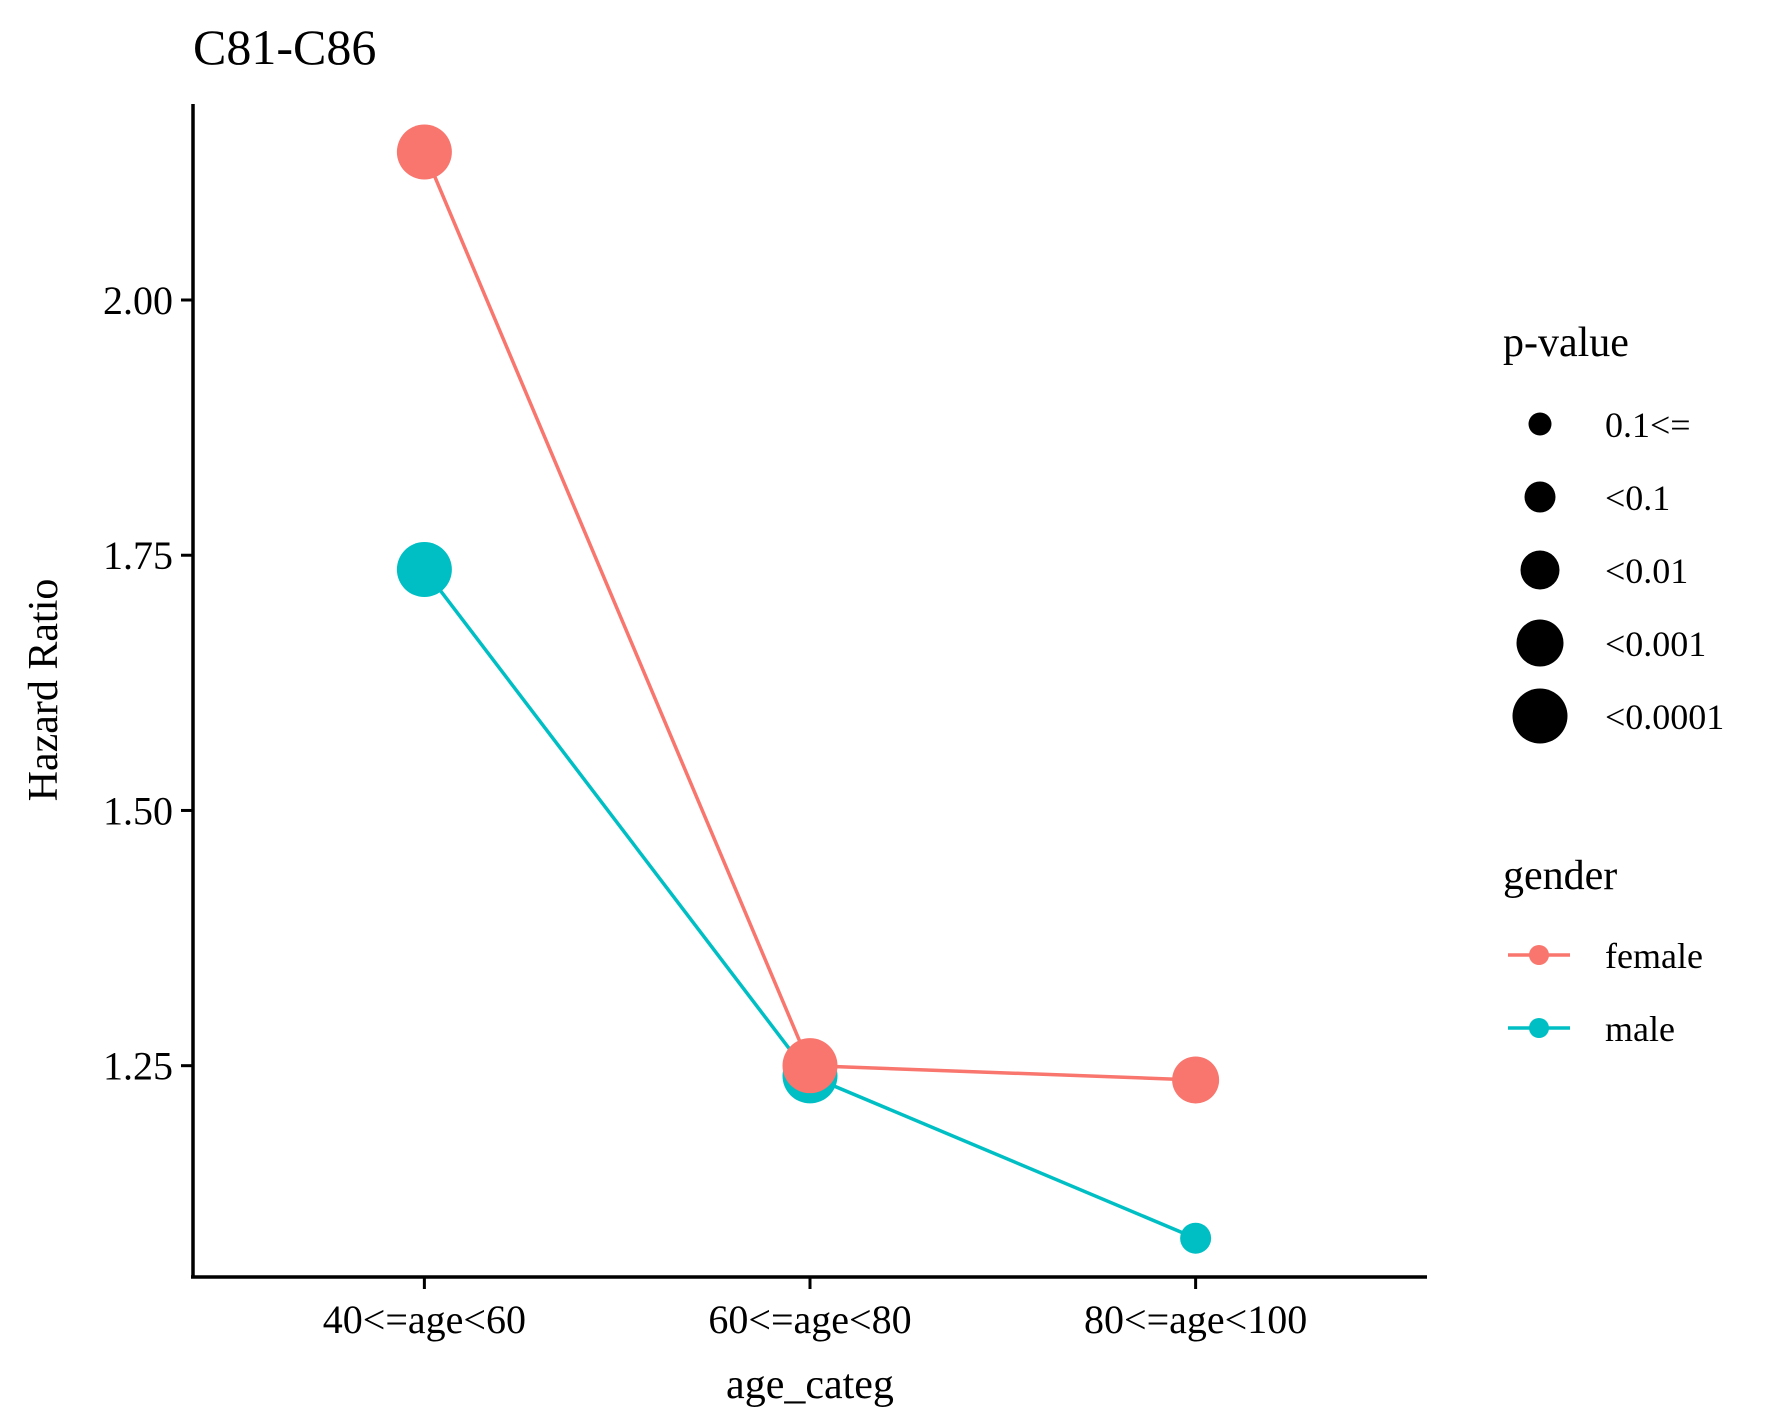 The height and width of the screenshot is (1417, 1771). Describe the element at coordinates (424, 1319) in the screenshot. I see `x-tick-label: 40<=age<60` at that location.